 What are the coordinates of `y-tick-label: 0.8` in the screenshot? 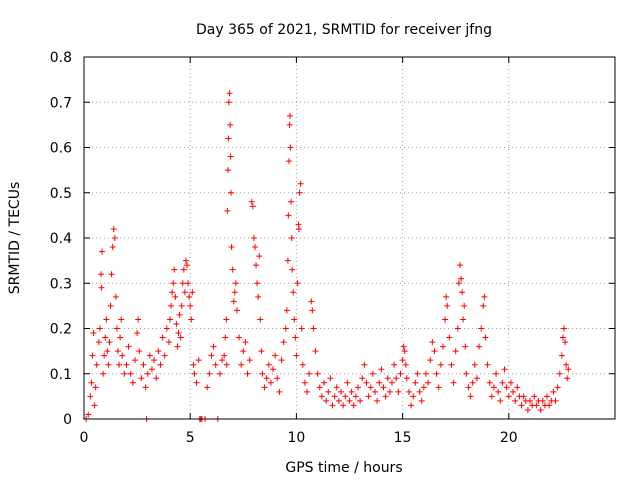 It's located at (61, 58).